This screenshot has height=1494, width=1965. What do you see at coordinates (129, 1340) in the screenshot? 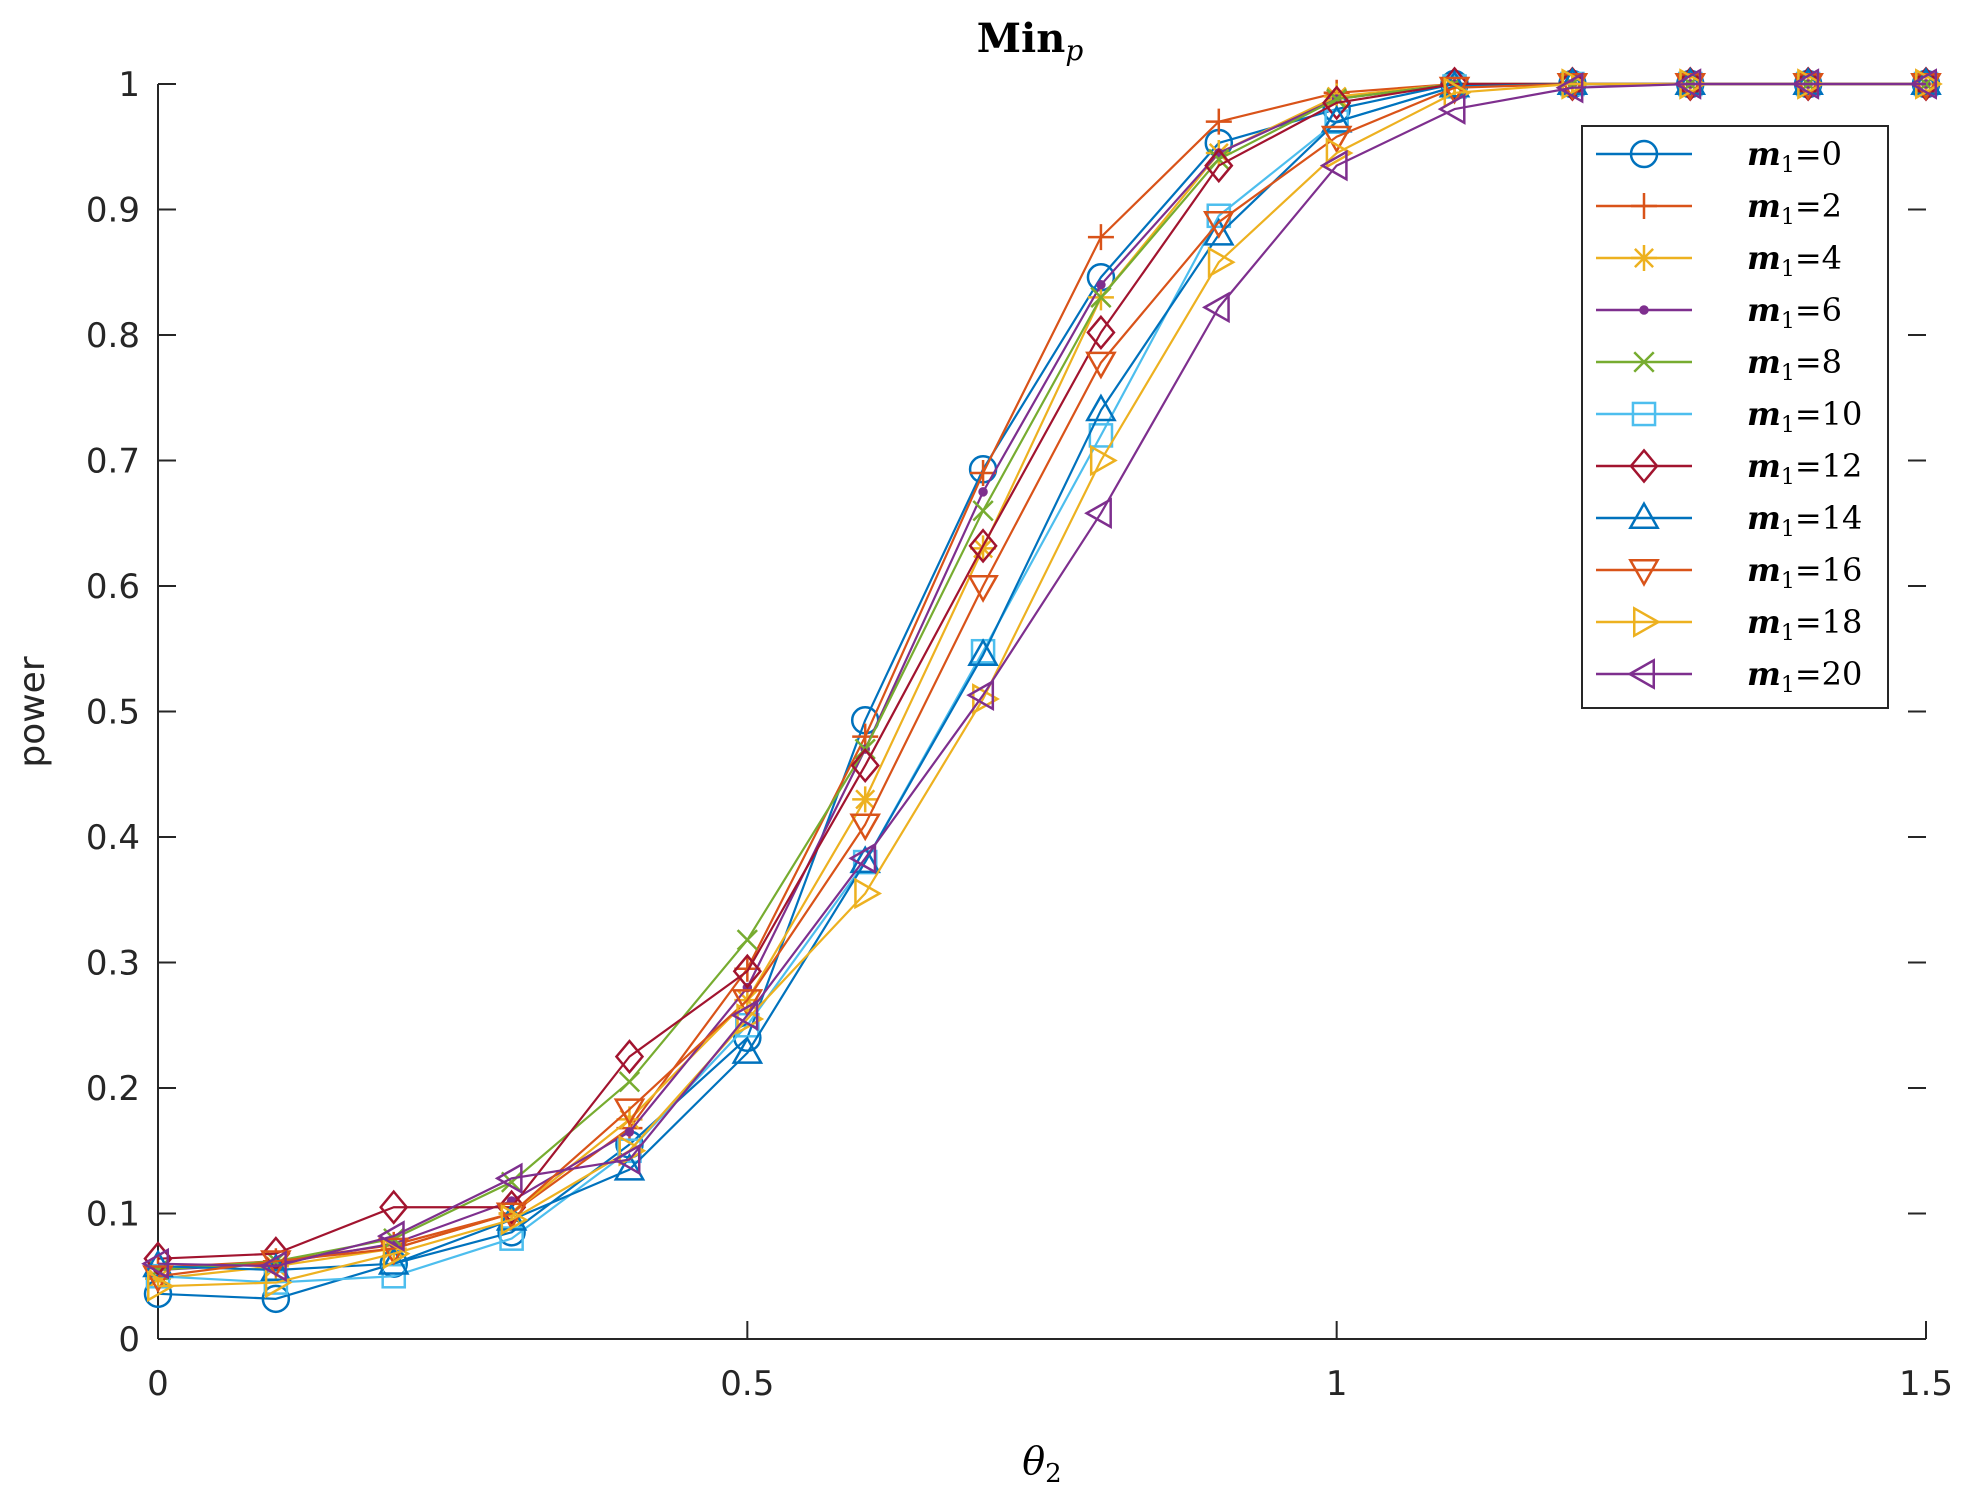
I see `y-tick-label: 0` at bounding box center [129, 1340].